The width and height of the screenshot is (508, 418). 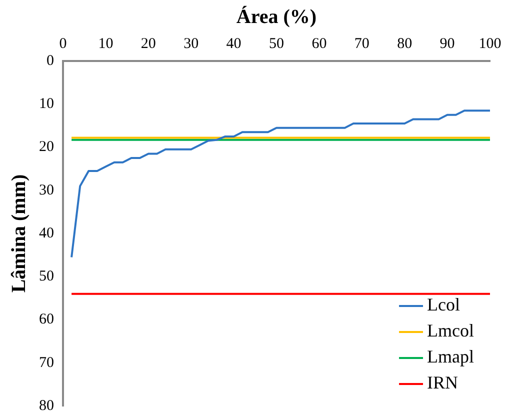 I want to click on x-axis-title: Área (%), so click(x=276, y=16).